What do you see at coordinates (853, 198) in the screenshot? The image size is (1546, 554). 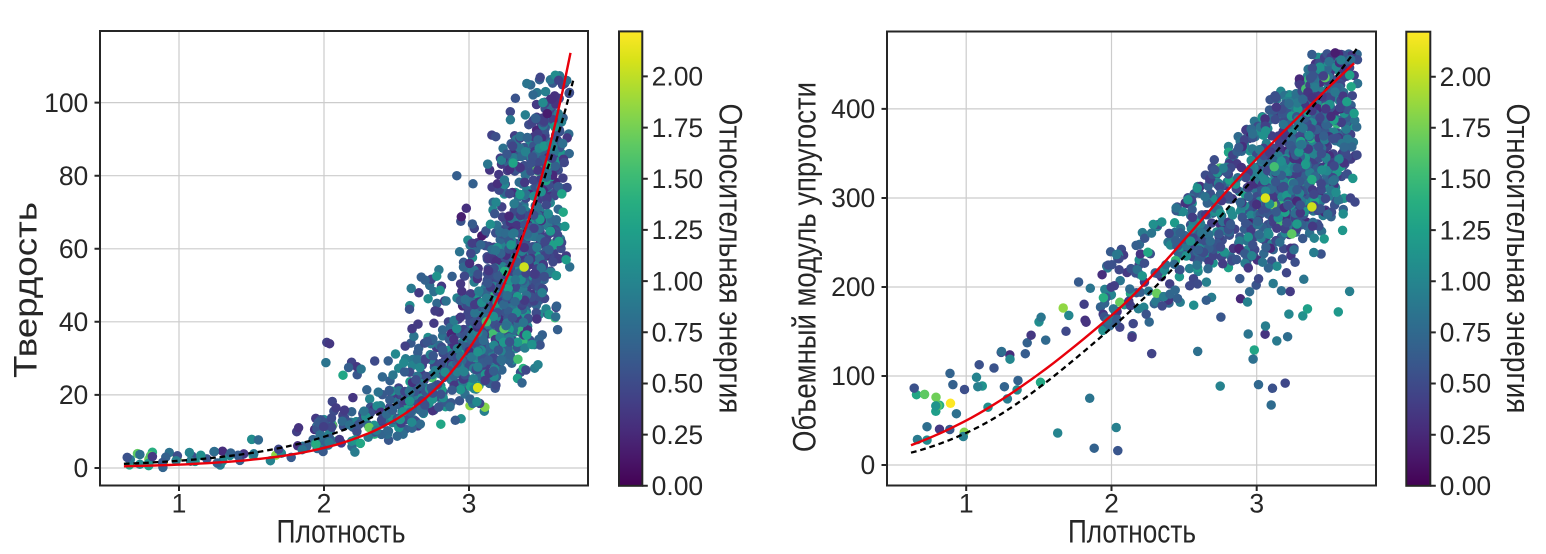 I see `svg-text: 300` at bounding box center [853, 198].